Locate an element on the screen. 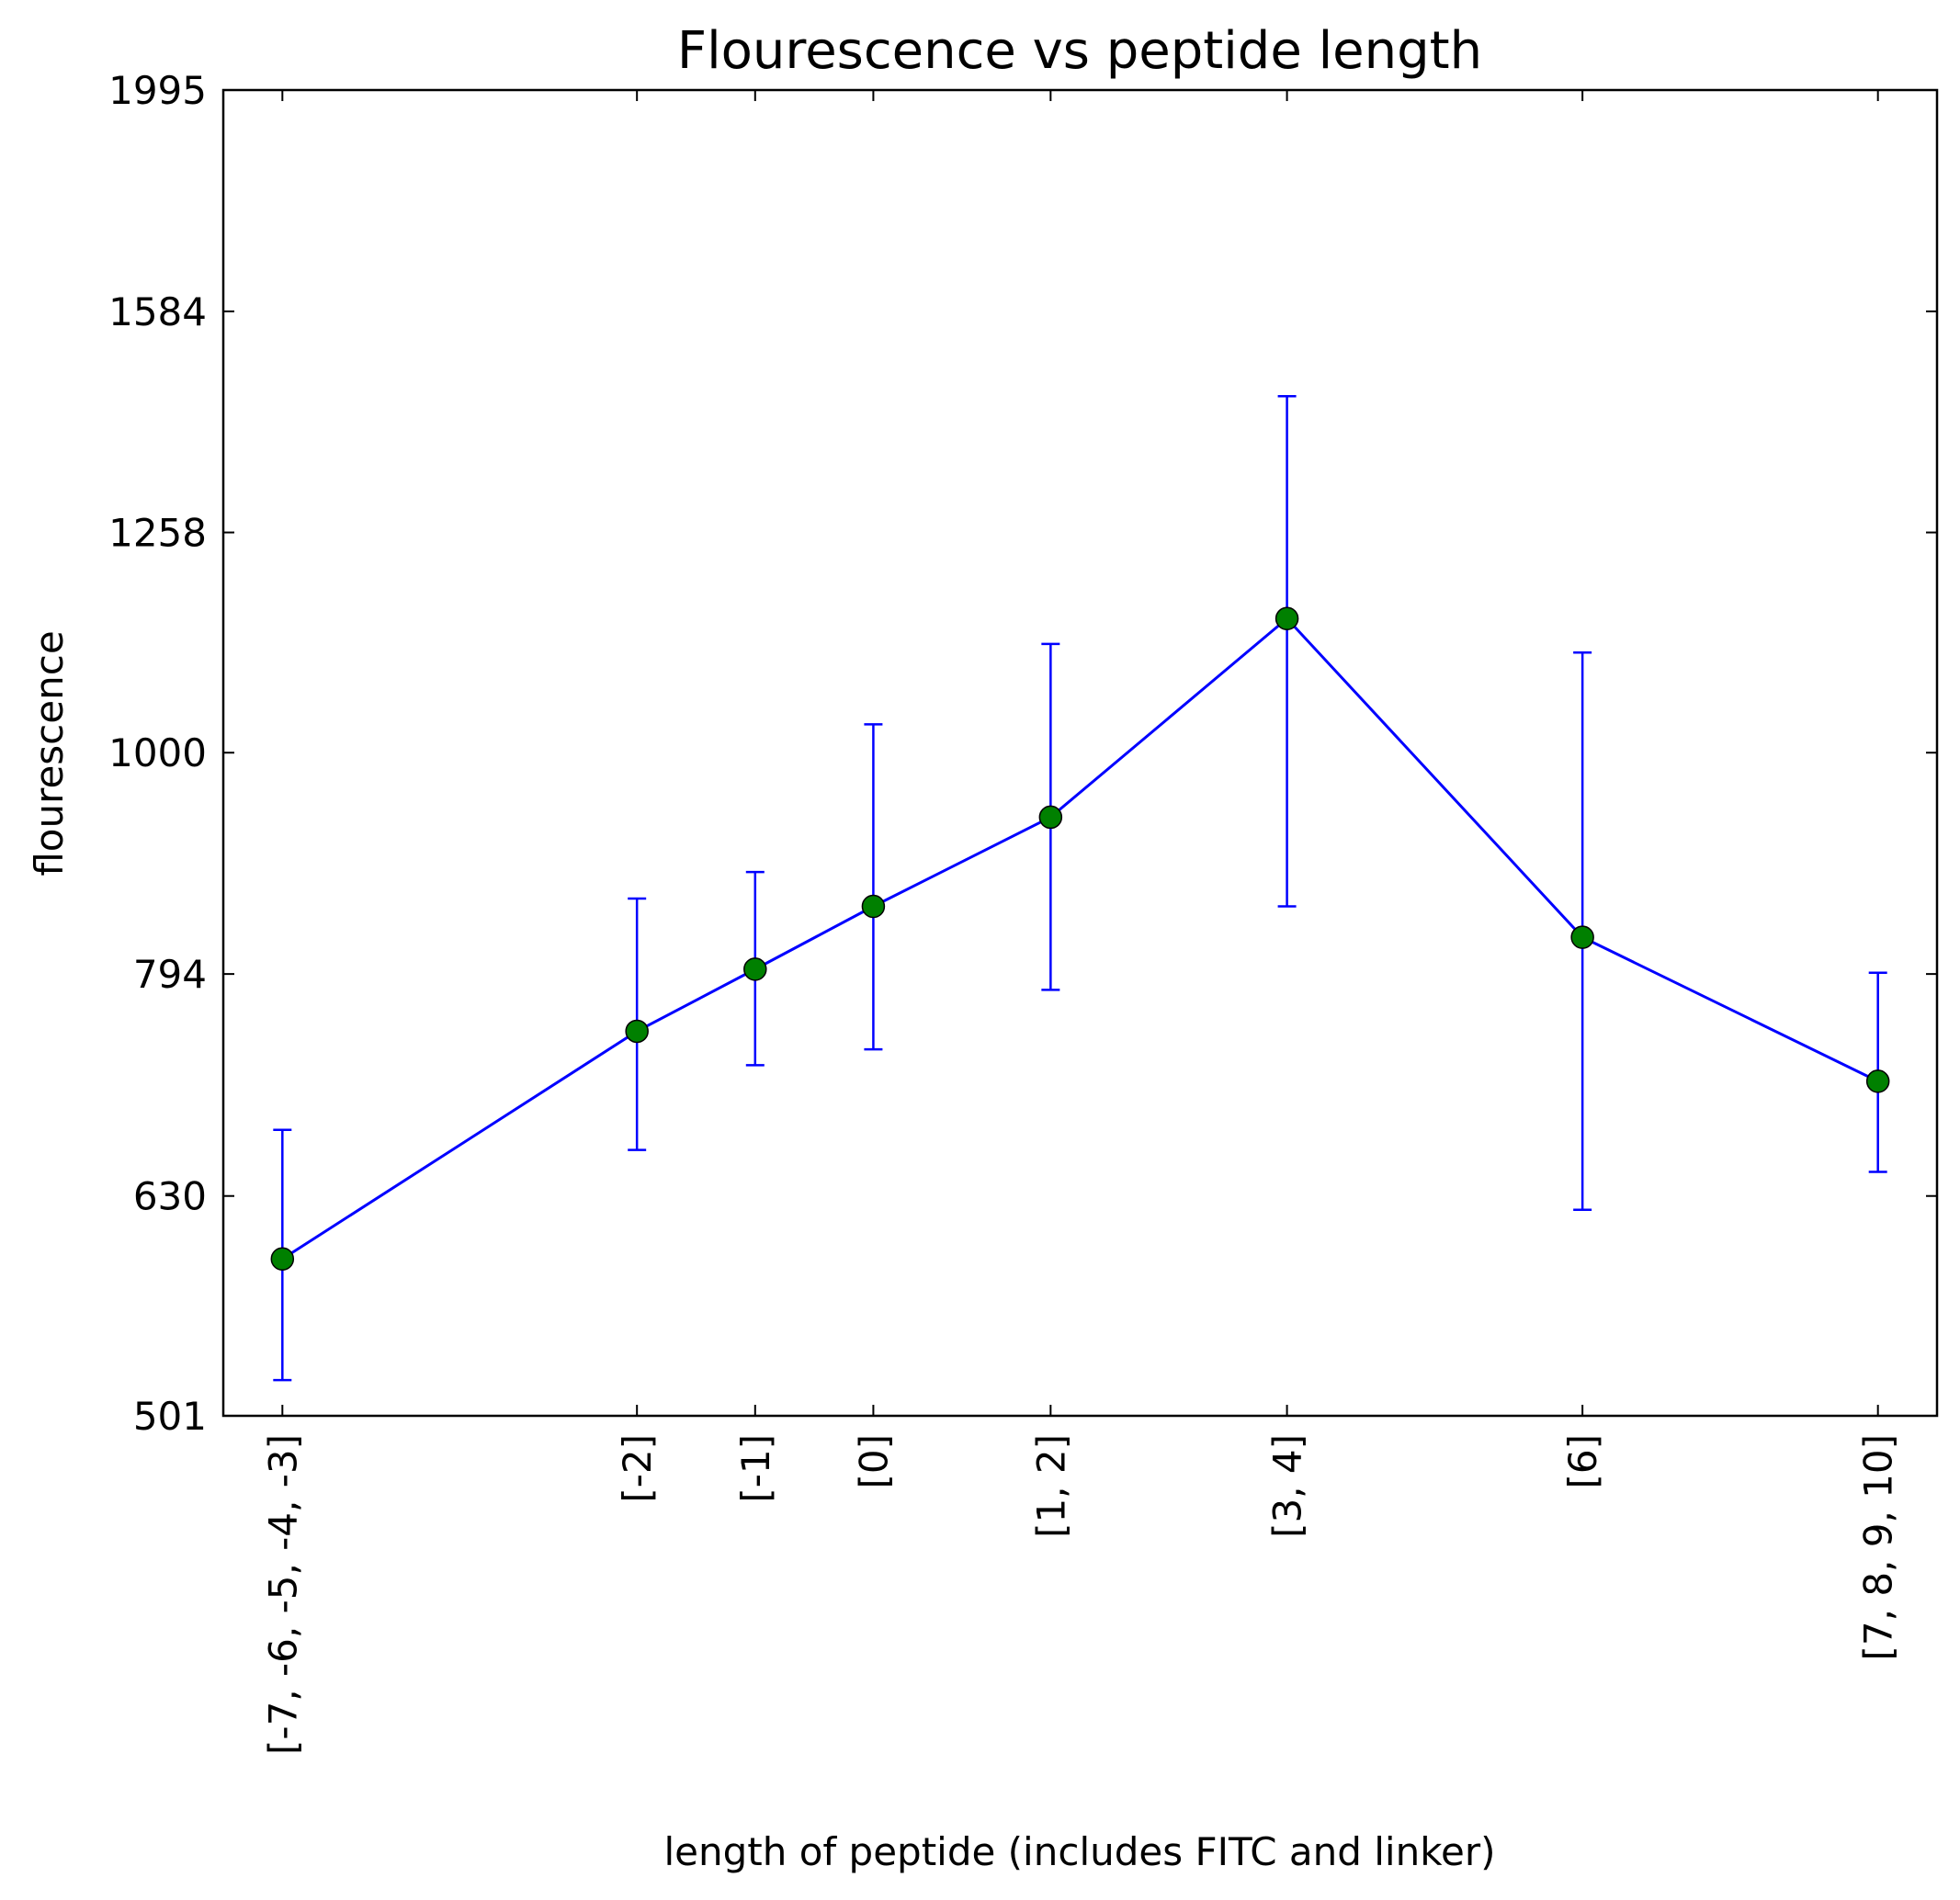 Image resolution: width=1960 pixels, height=1900 pixels. chart-title: Flourescence vs peptide length is located at coordinates (1080, 51).